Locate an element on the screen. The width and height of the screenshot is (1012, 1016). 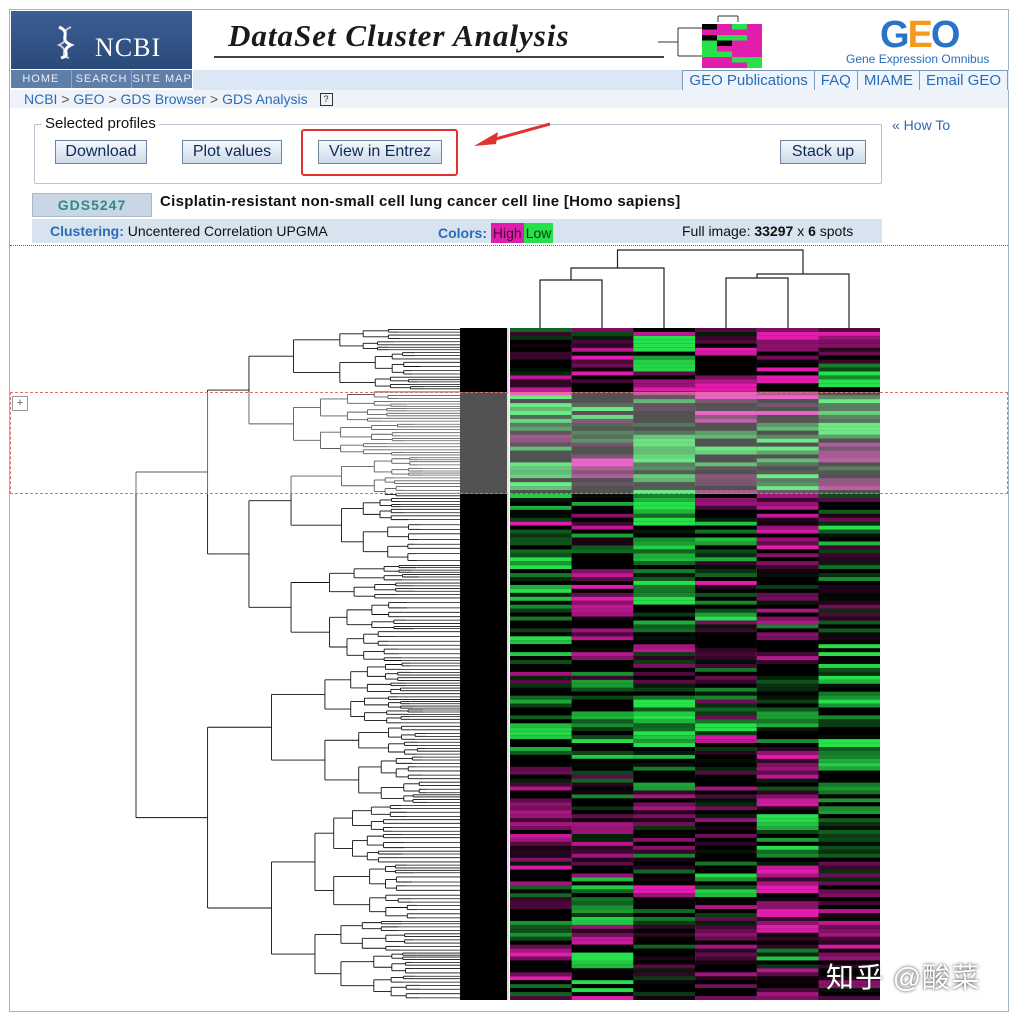
view-in-entrez-button: View in Entrez is located at coordinates (380, 152).